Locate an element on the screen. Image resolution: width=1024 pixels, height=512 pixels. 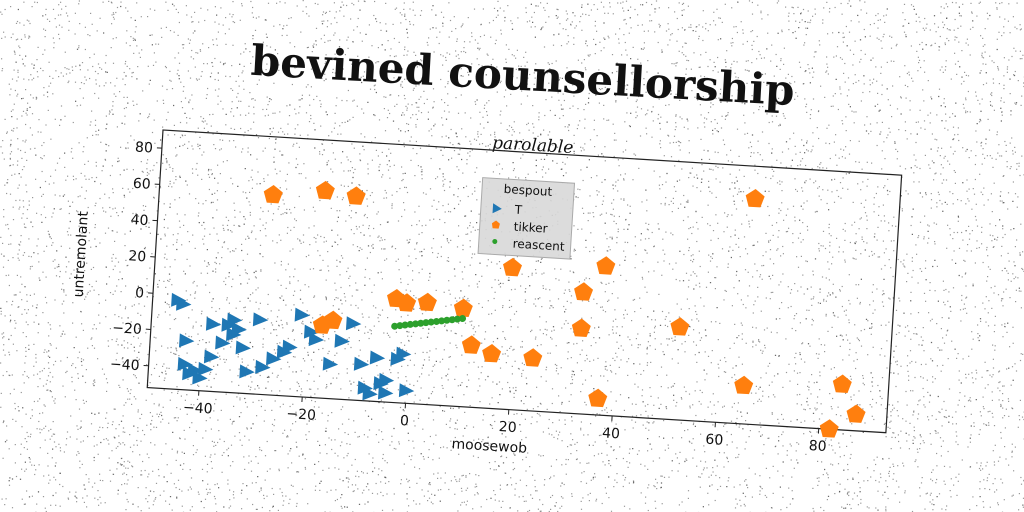
x-tick-label: −20 is located at coordinates (301, 415).